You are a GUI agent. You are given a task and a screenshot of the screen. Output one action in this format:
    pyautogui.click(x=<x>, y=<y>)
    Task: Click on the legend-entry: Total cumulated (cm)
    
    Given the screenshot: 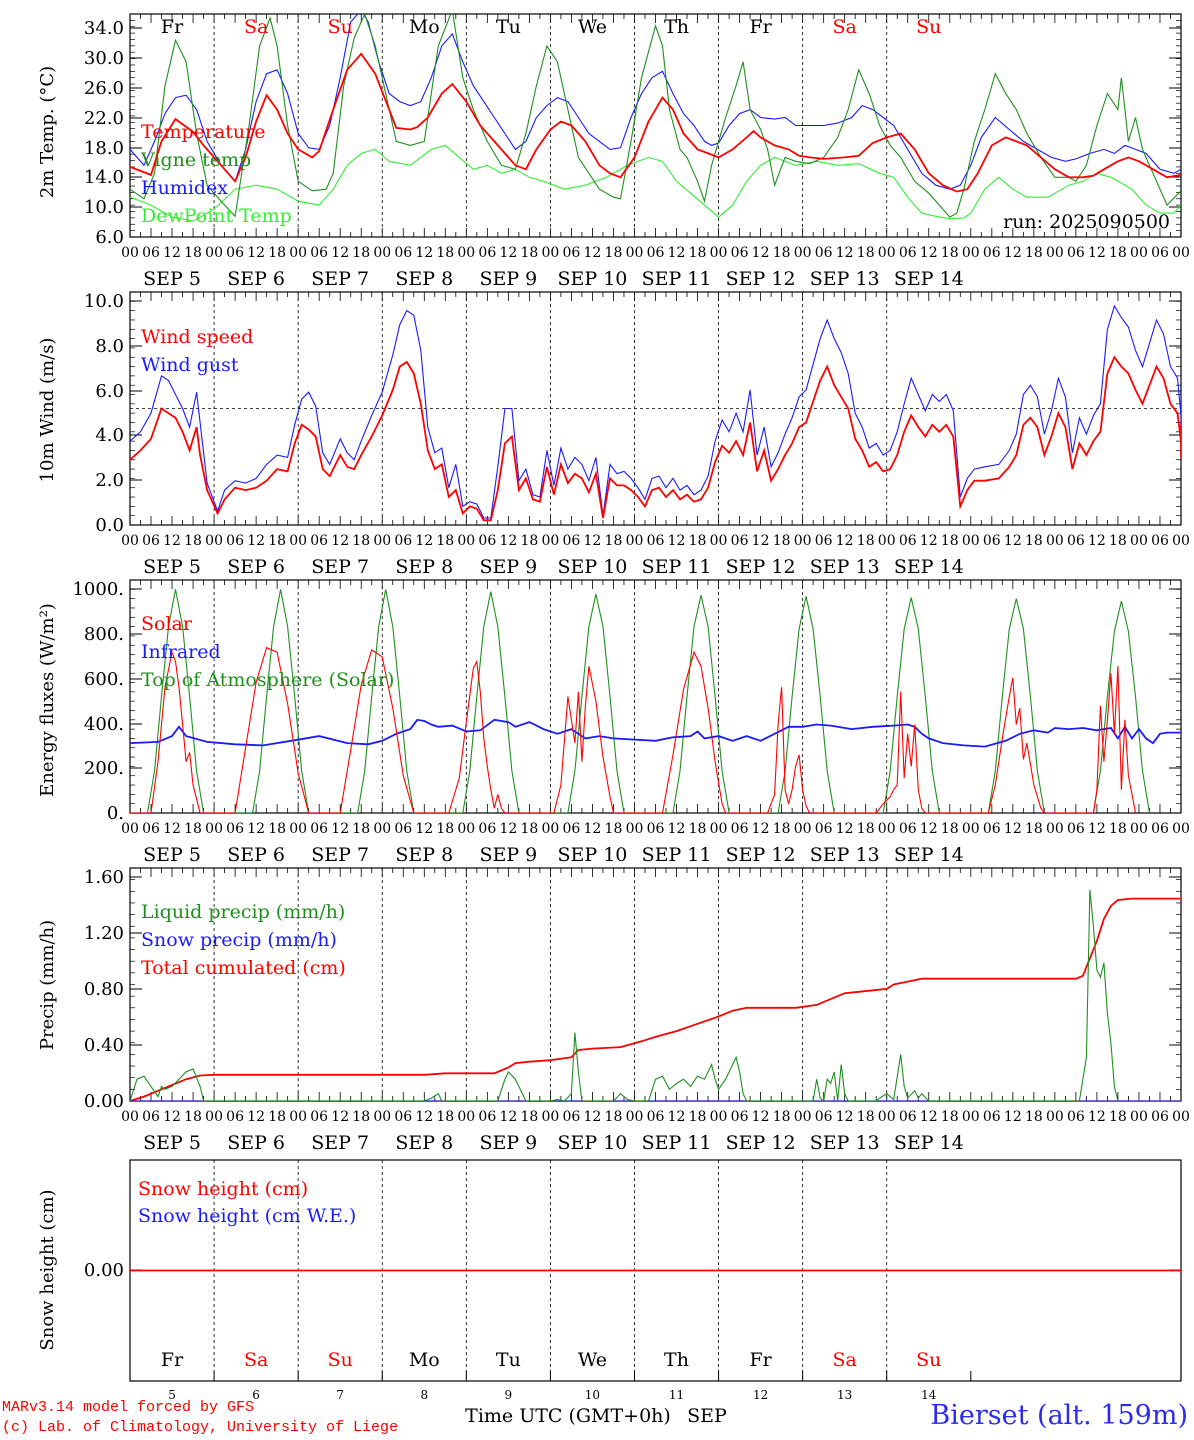 What is the action you would take?
    pyautogui.click(x=243, y=968)
    